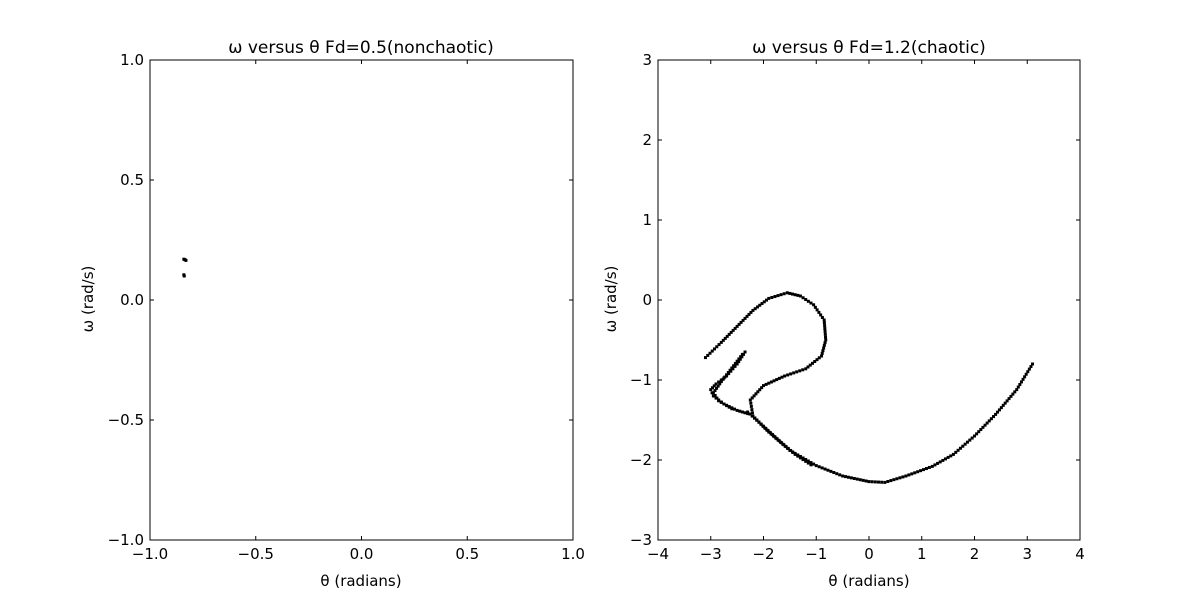 The height and width of the screenshot is (600, 1200). I want to click on left-data-point, so click(184, 276).